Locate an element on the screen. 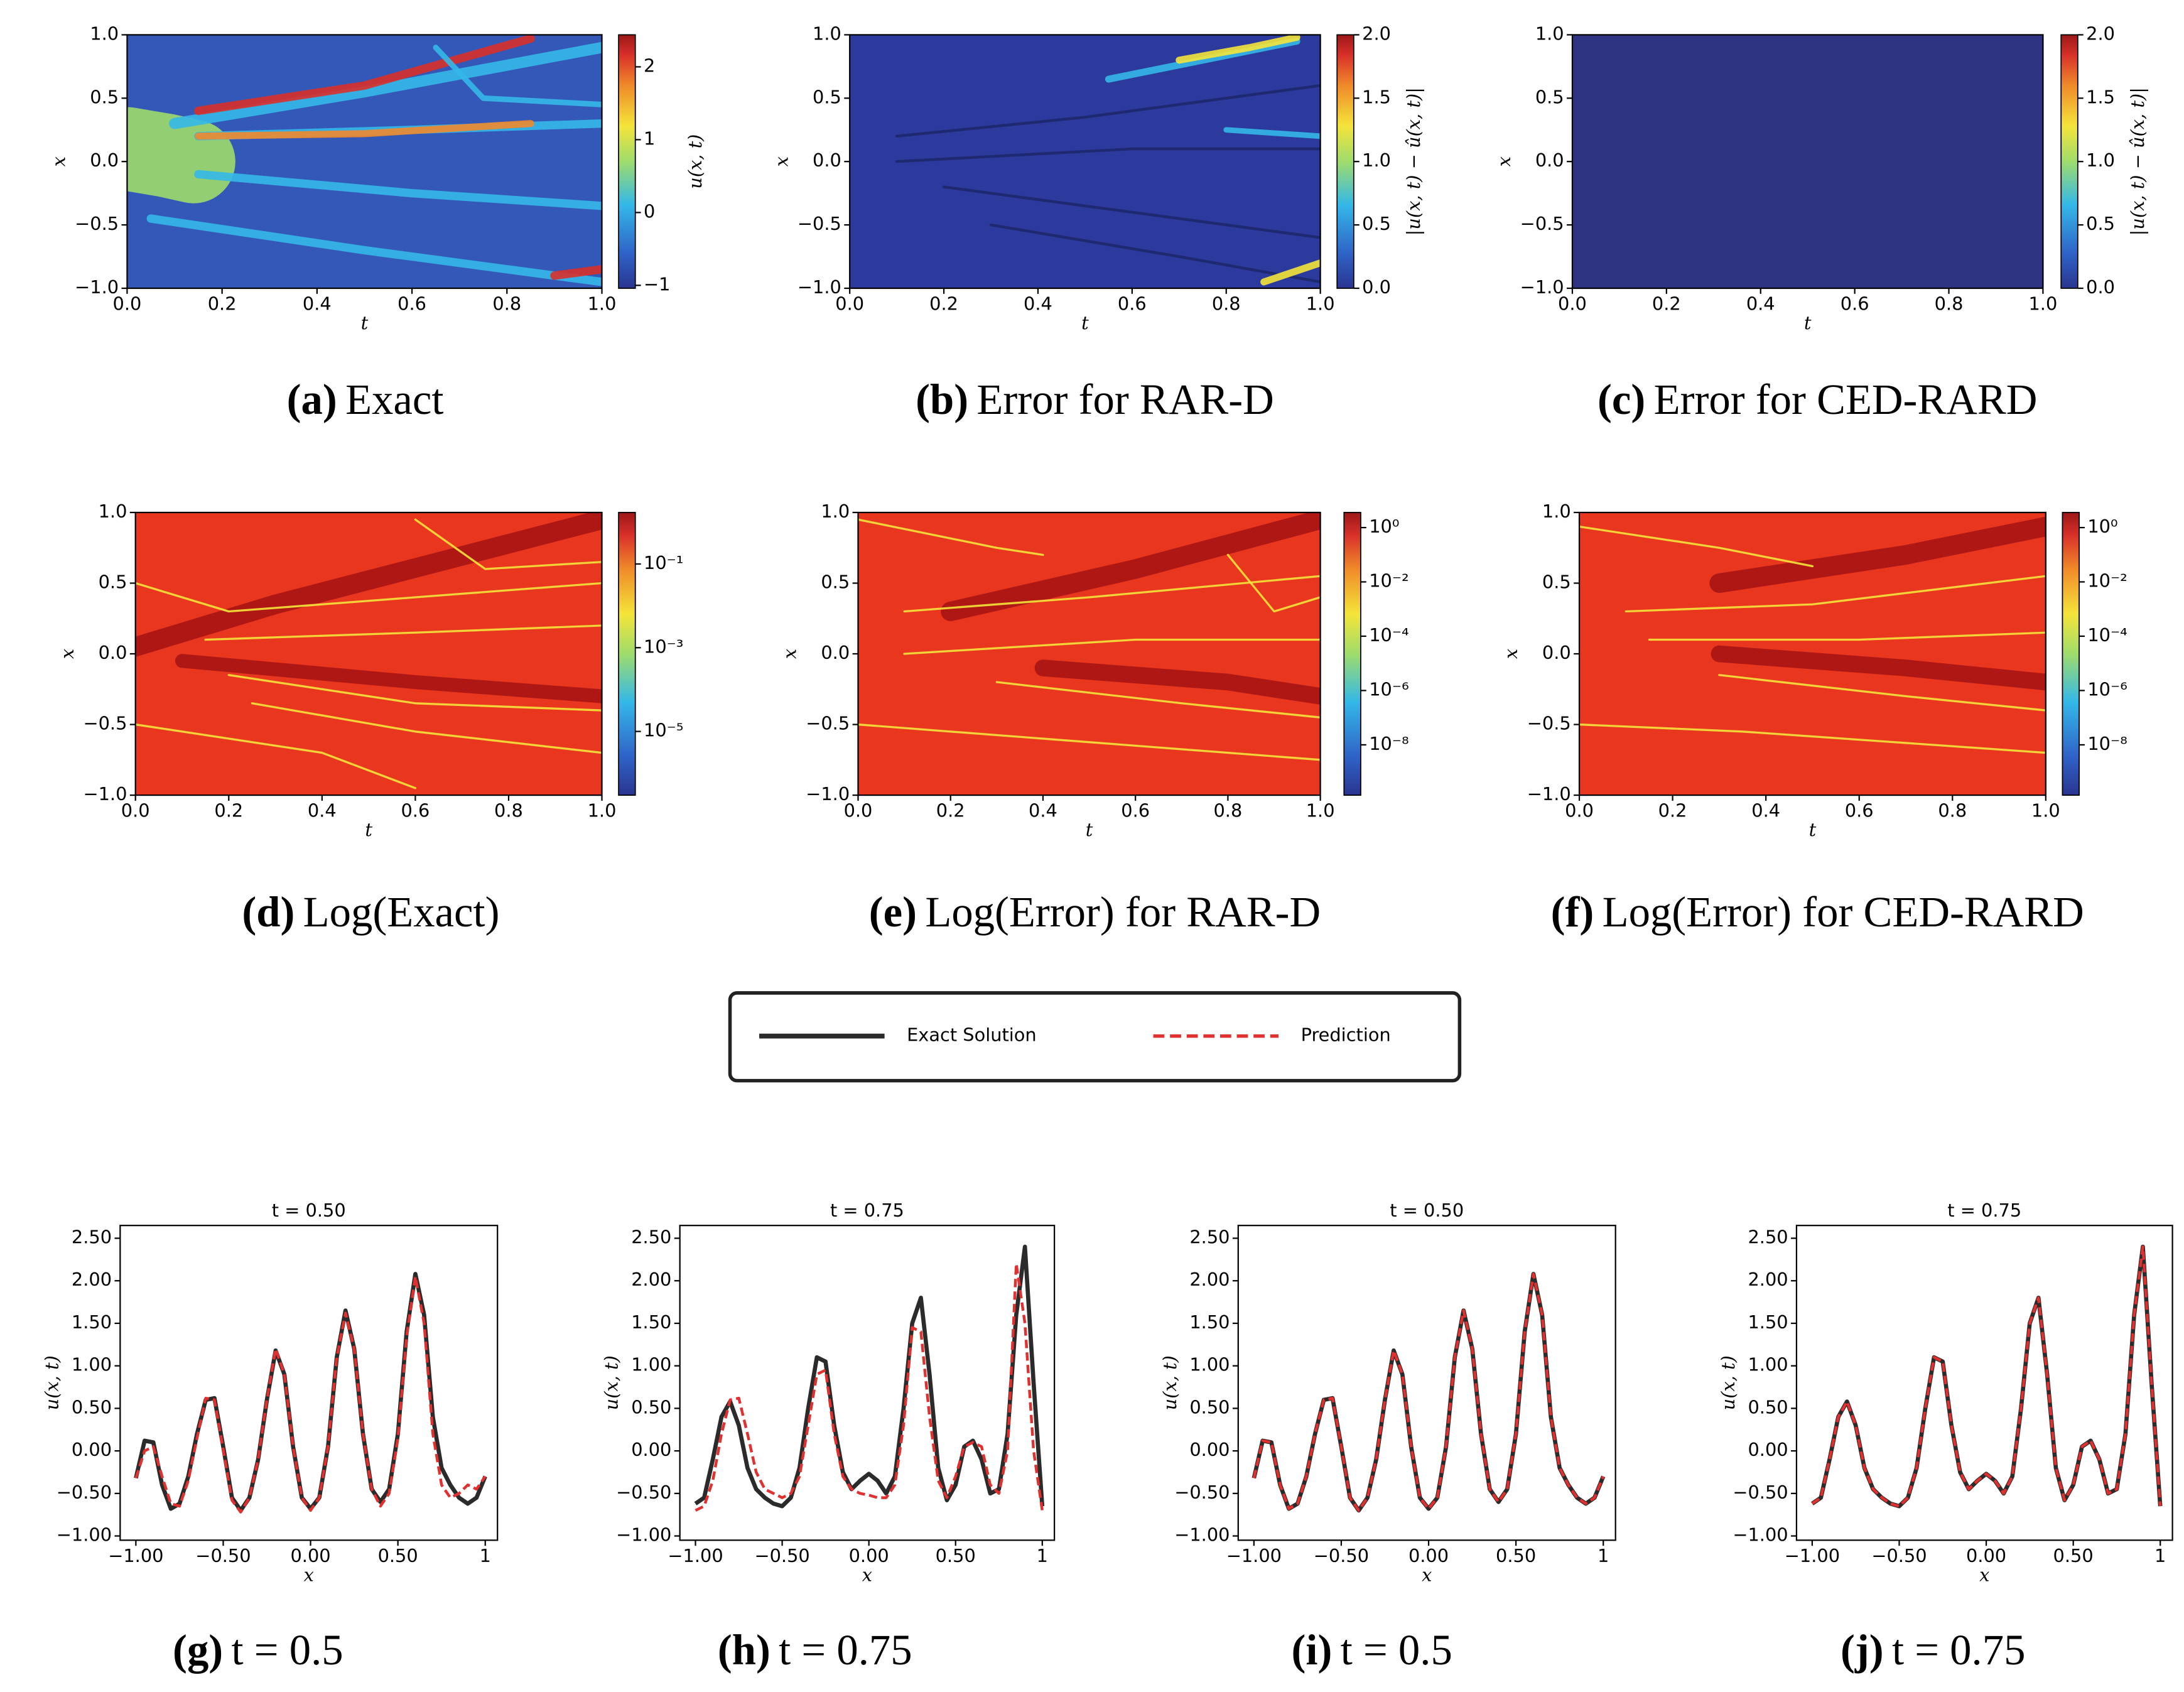 Image resolution: width=2184 pixels, height=1692 pixels. legend-label: Exact Solution is located at coordinates (972, 1035).